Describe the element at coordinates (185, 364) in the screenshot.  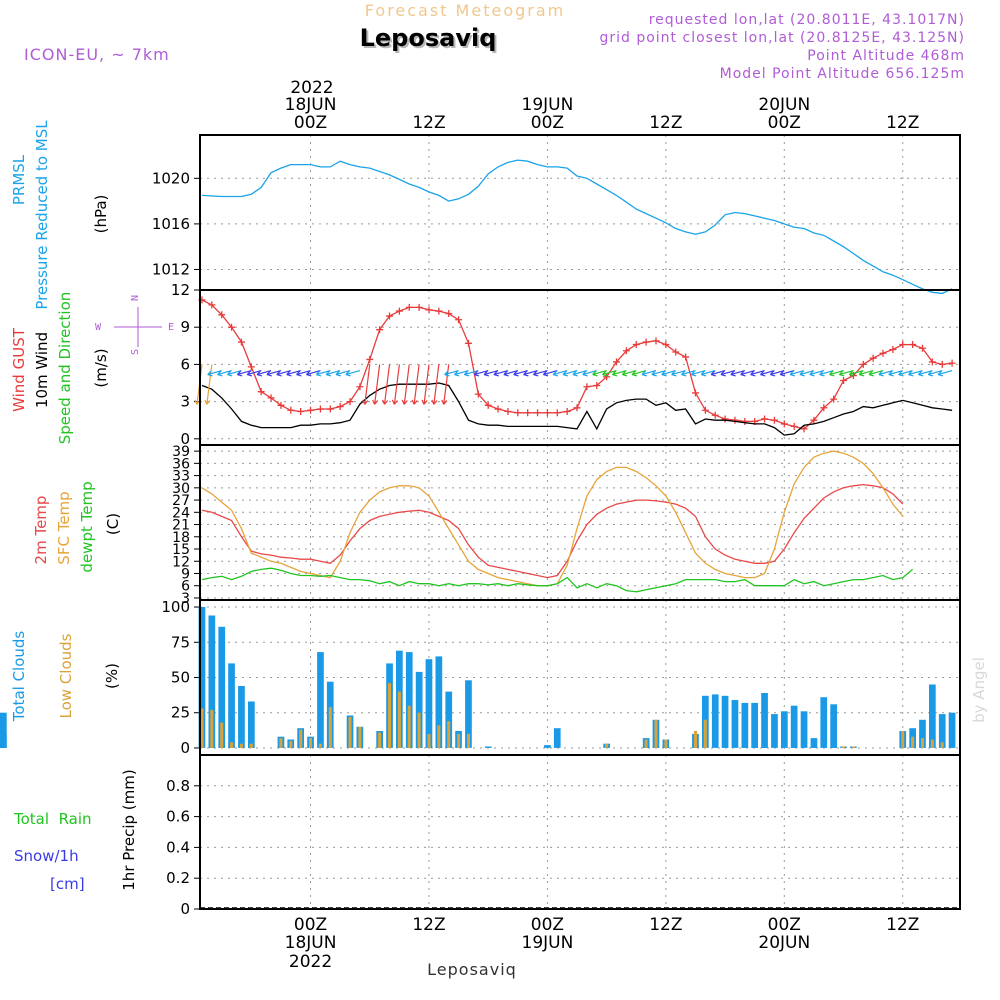
I see `wind-ytick-label: 6` at that location.